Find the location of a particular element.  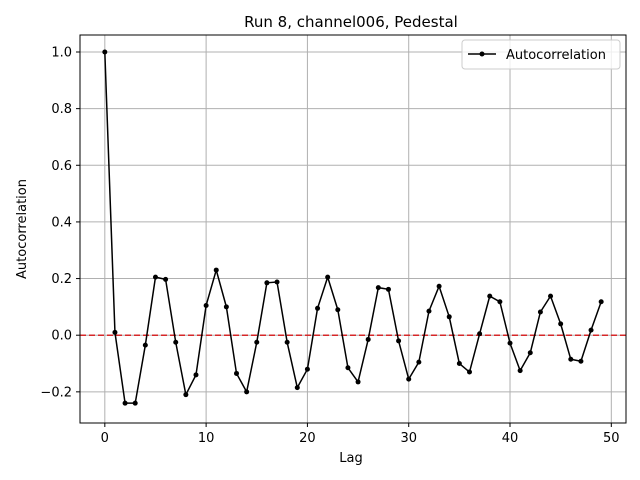

y-axis-label: Autocorrelation is located at coordinates (22, 229).